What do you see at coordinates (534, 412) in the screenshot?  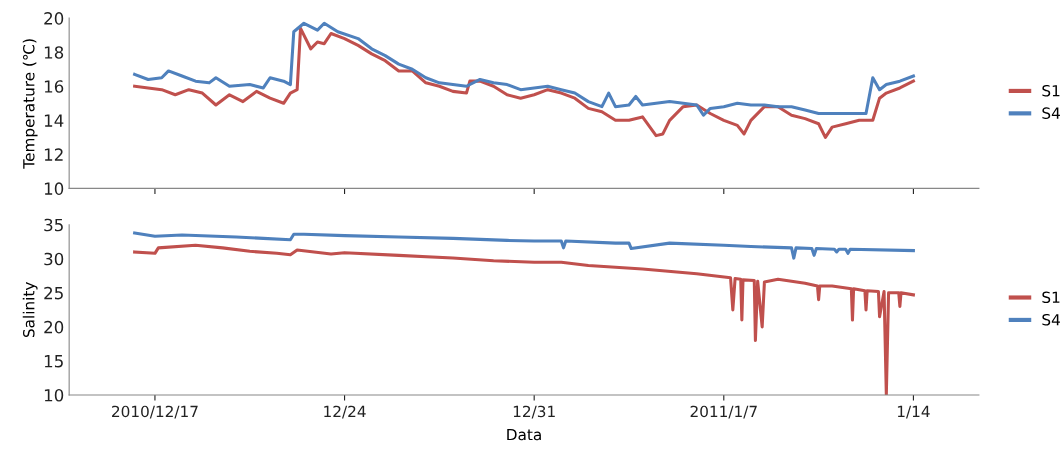 I see `x-tick-label: 12/31` at bounding box center [534, 412].